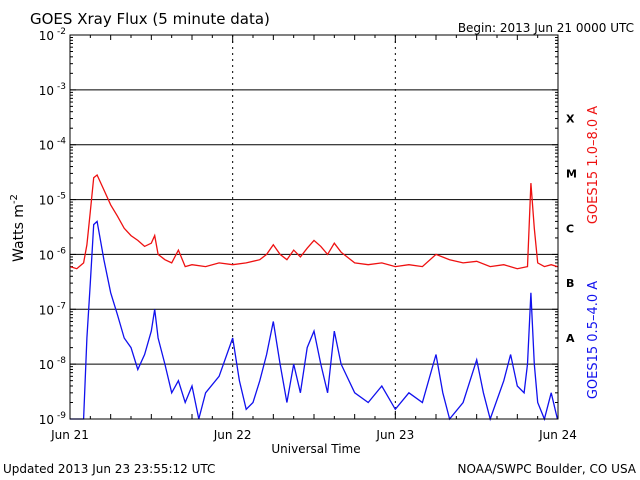 This screenshot has height=480, width=640. I want to click on flare-class-m: M, so click(571, 173).